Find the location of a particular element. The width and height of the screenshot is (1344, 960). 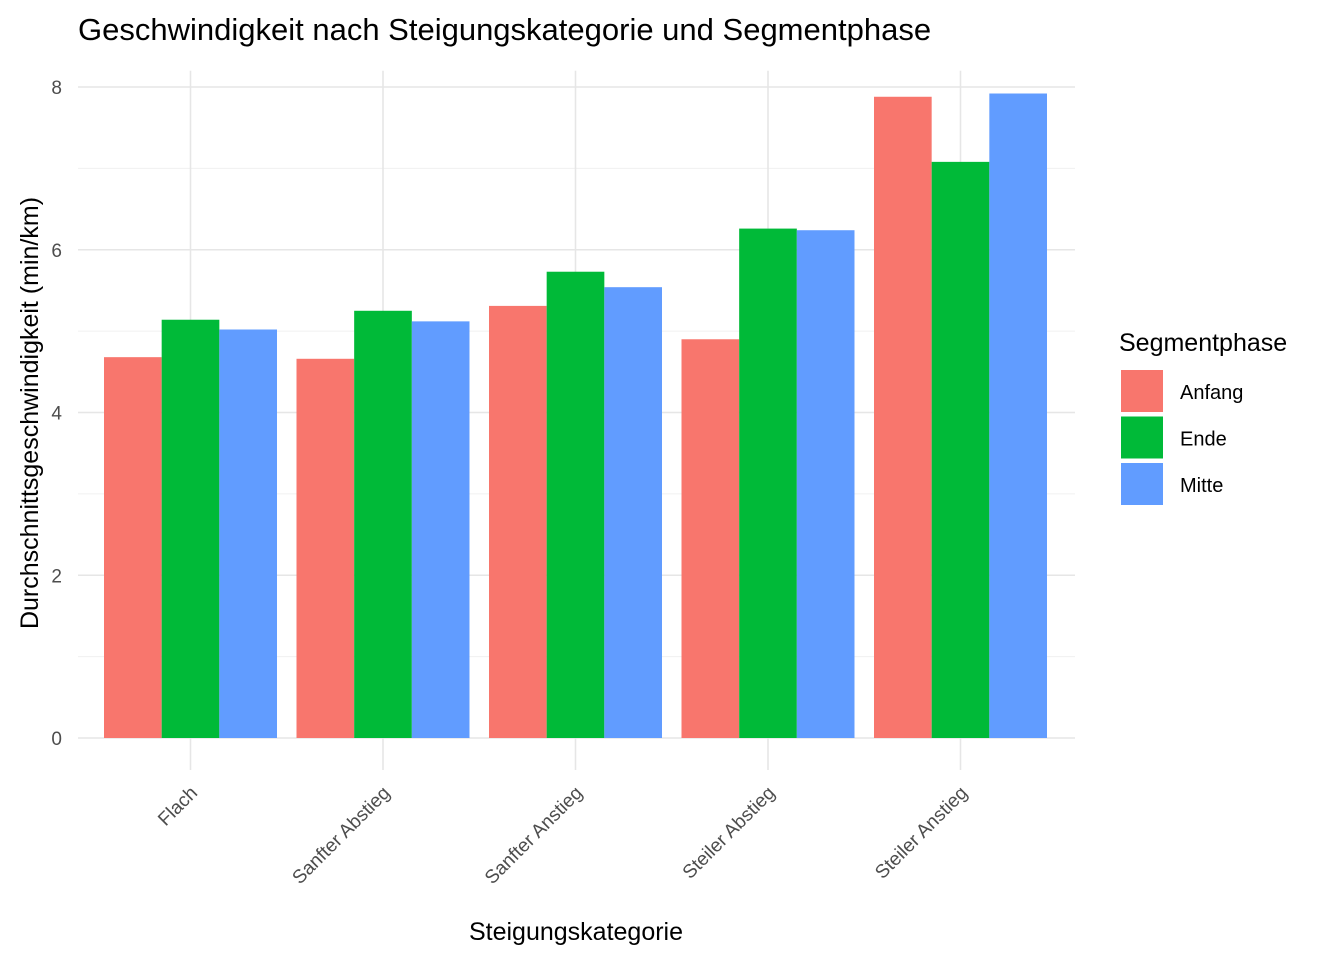

legend-label: Anfang is located at coordinates (1211, 393).